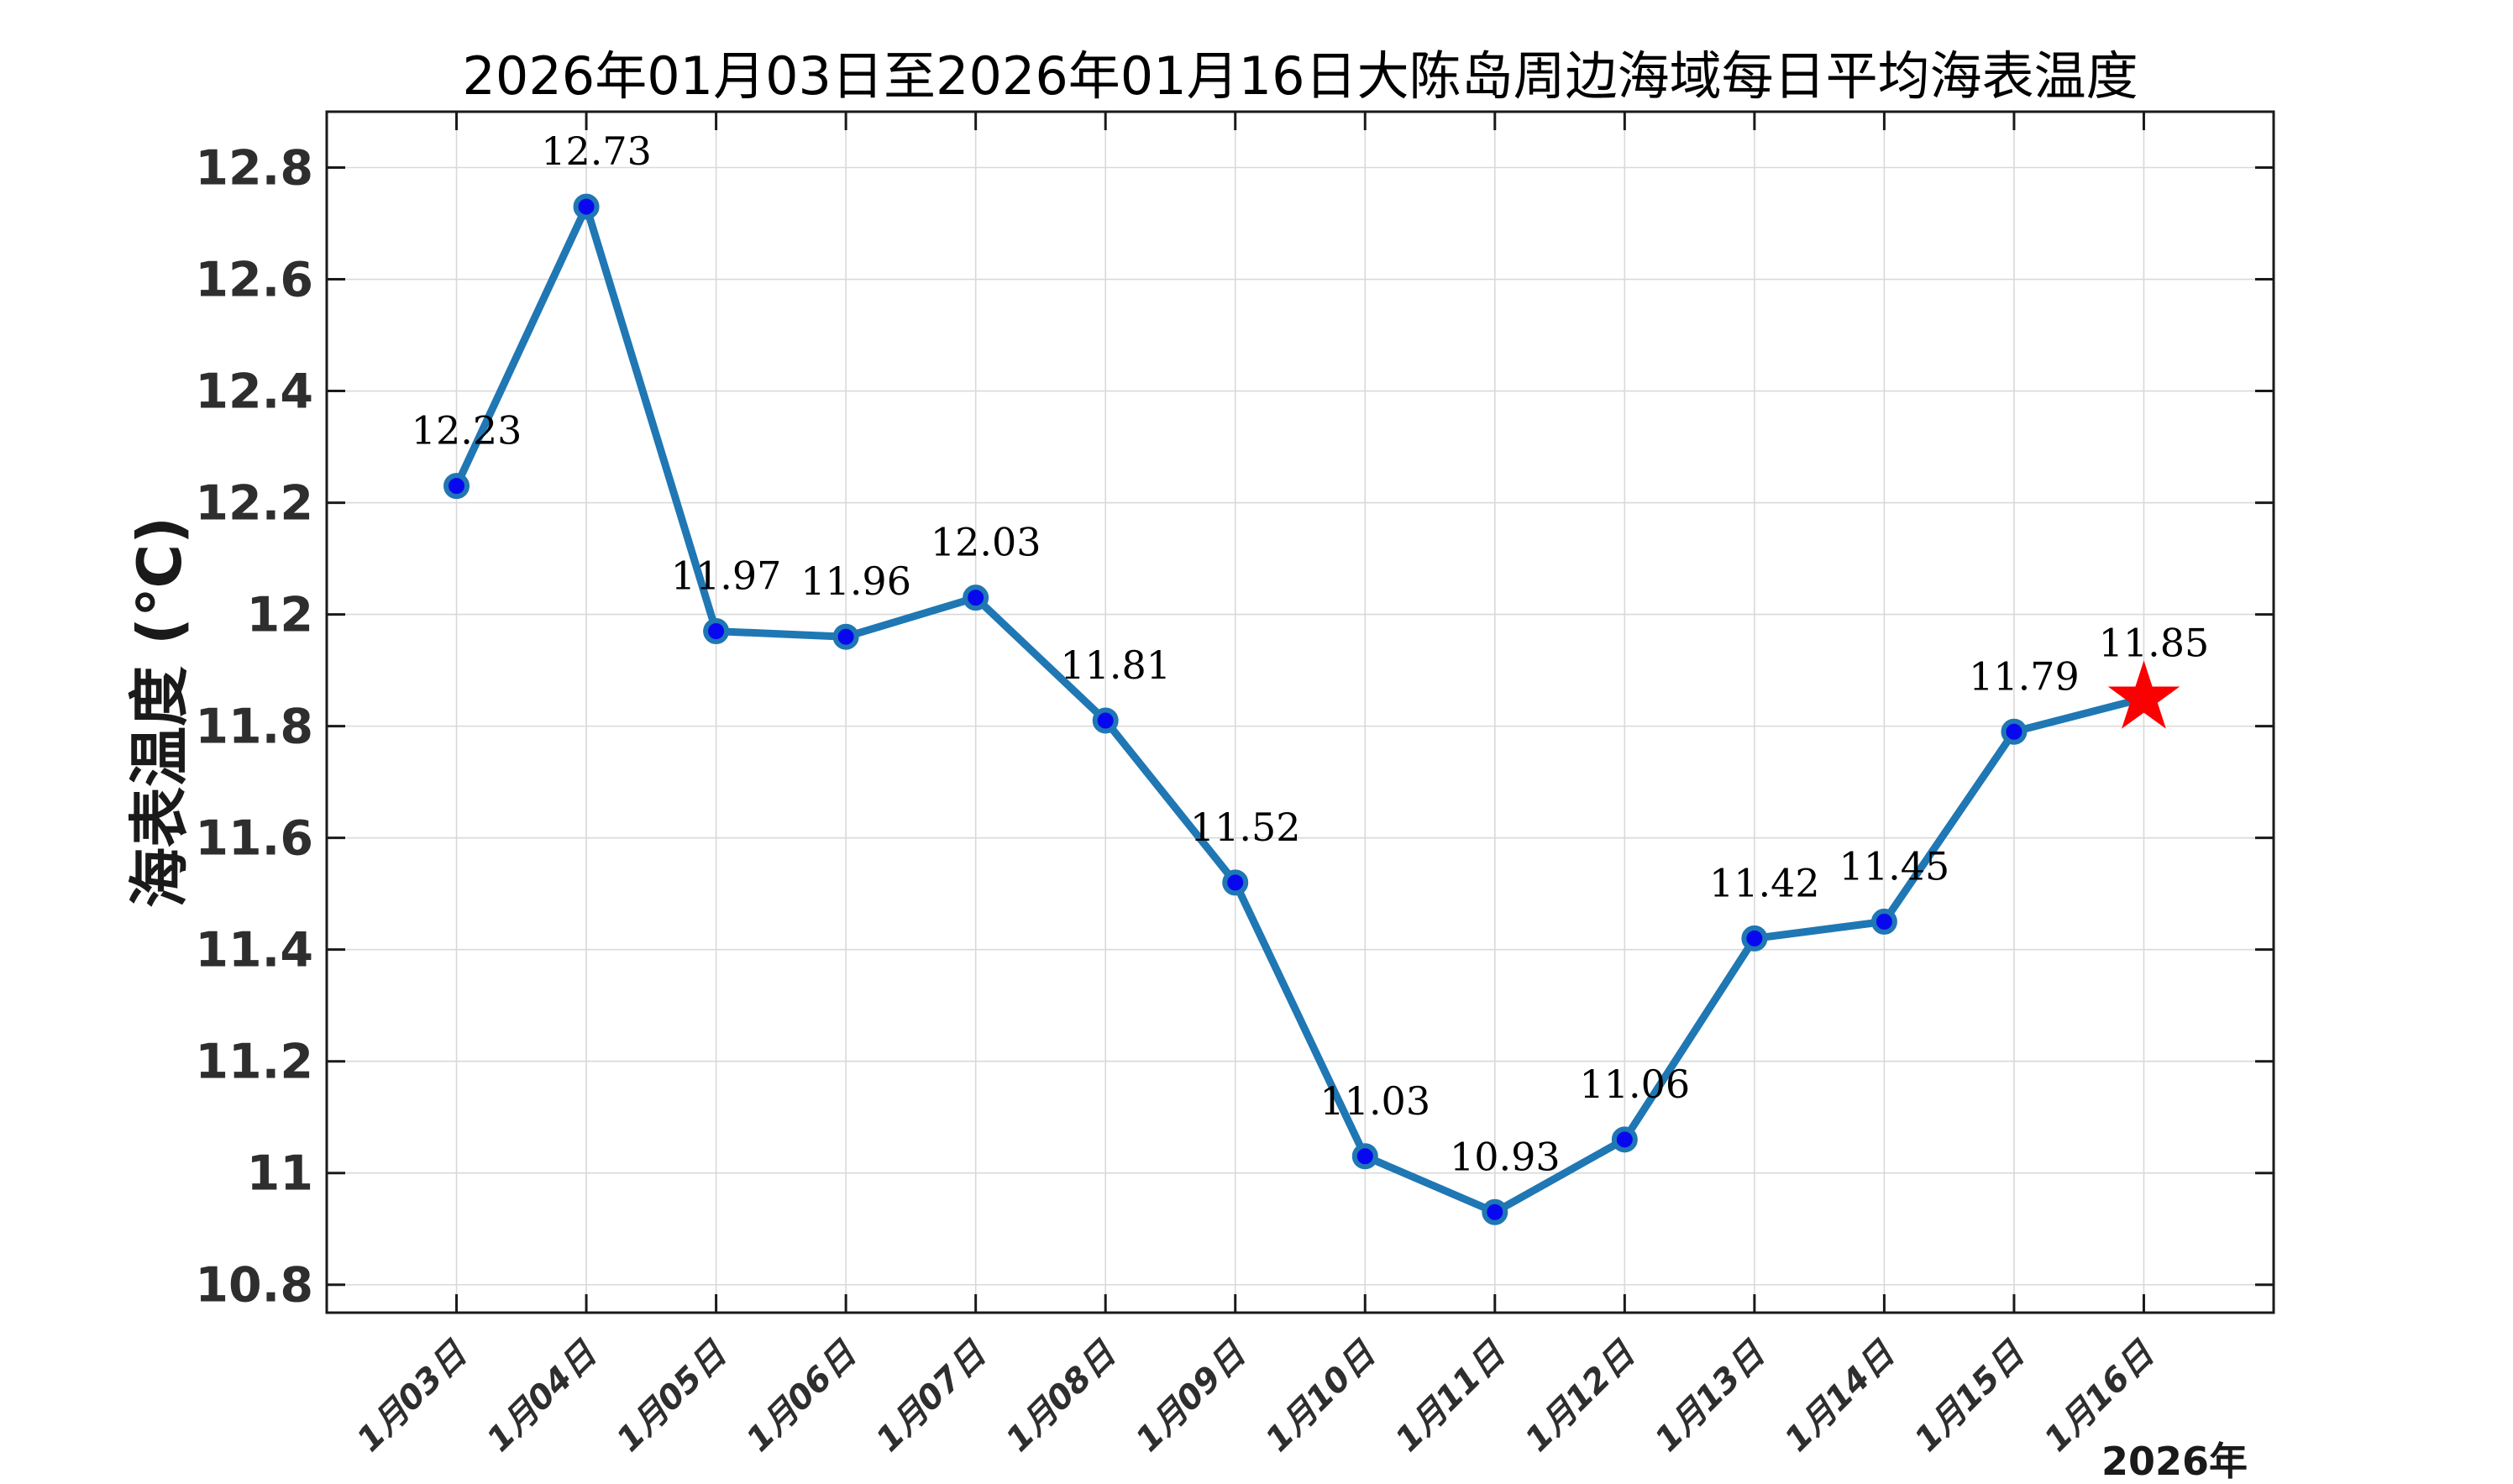 The height and width of the screenshot is (1484, 2513). What do you see at coordinates (1062, 1397) in the screenshot?
I see `x-tick-label: 1月08日` at bounding box center [1062, 1397].